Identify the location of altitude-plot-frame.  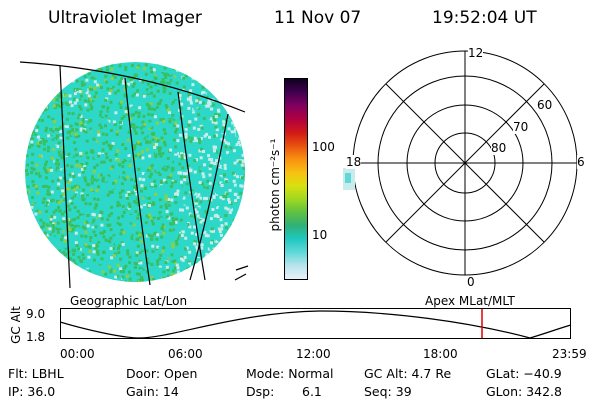
(315, 323).